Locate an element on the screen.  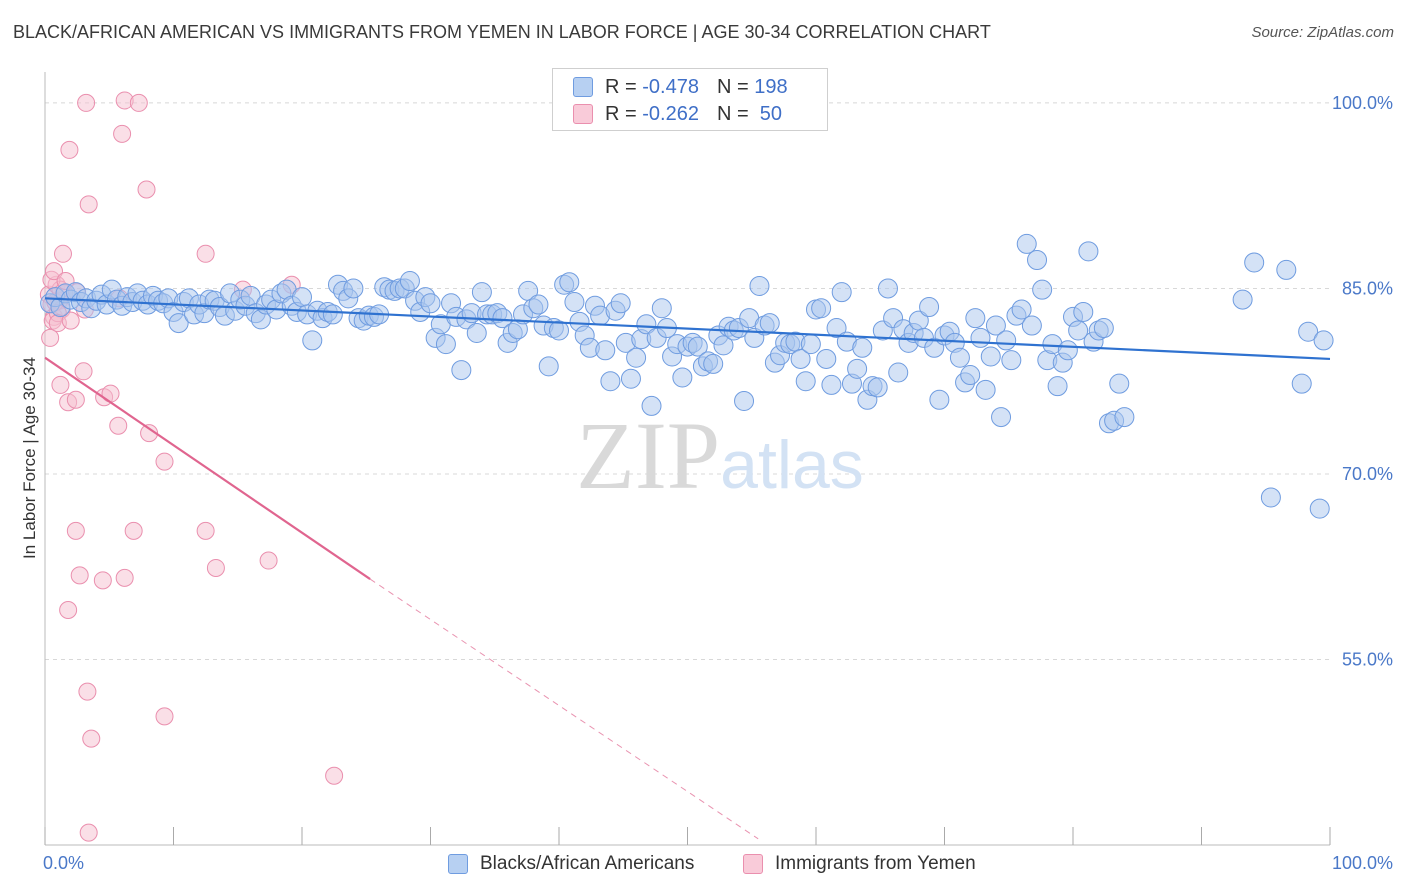
blue-r-value: -0.478 is located at coordinates (670, 86).